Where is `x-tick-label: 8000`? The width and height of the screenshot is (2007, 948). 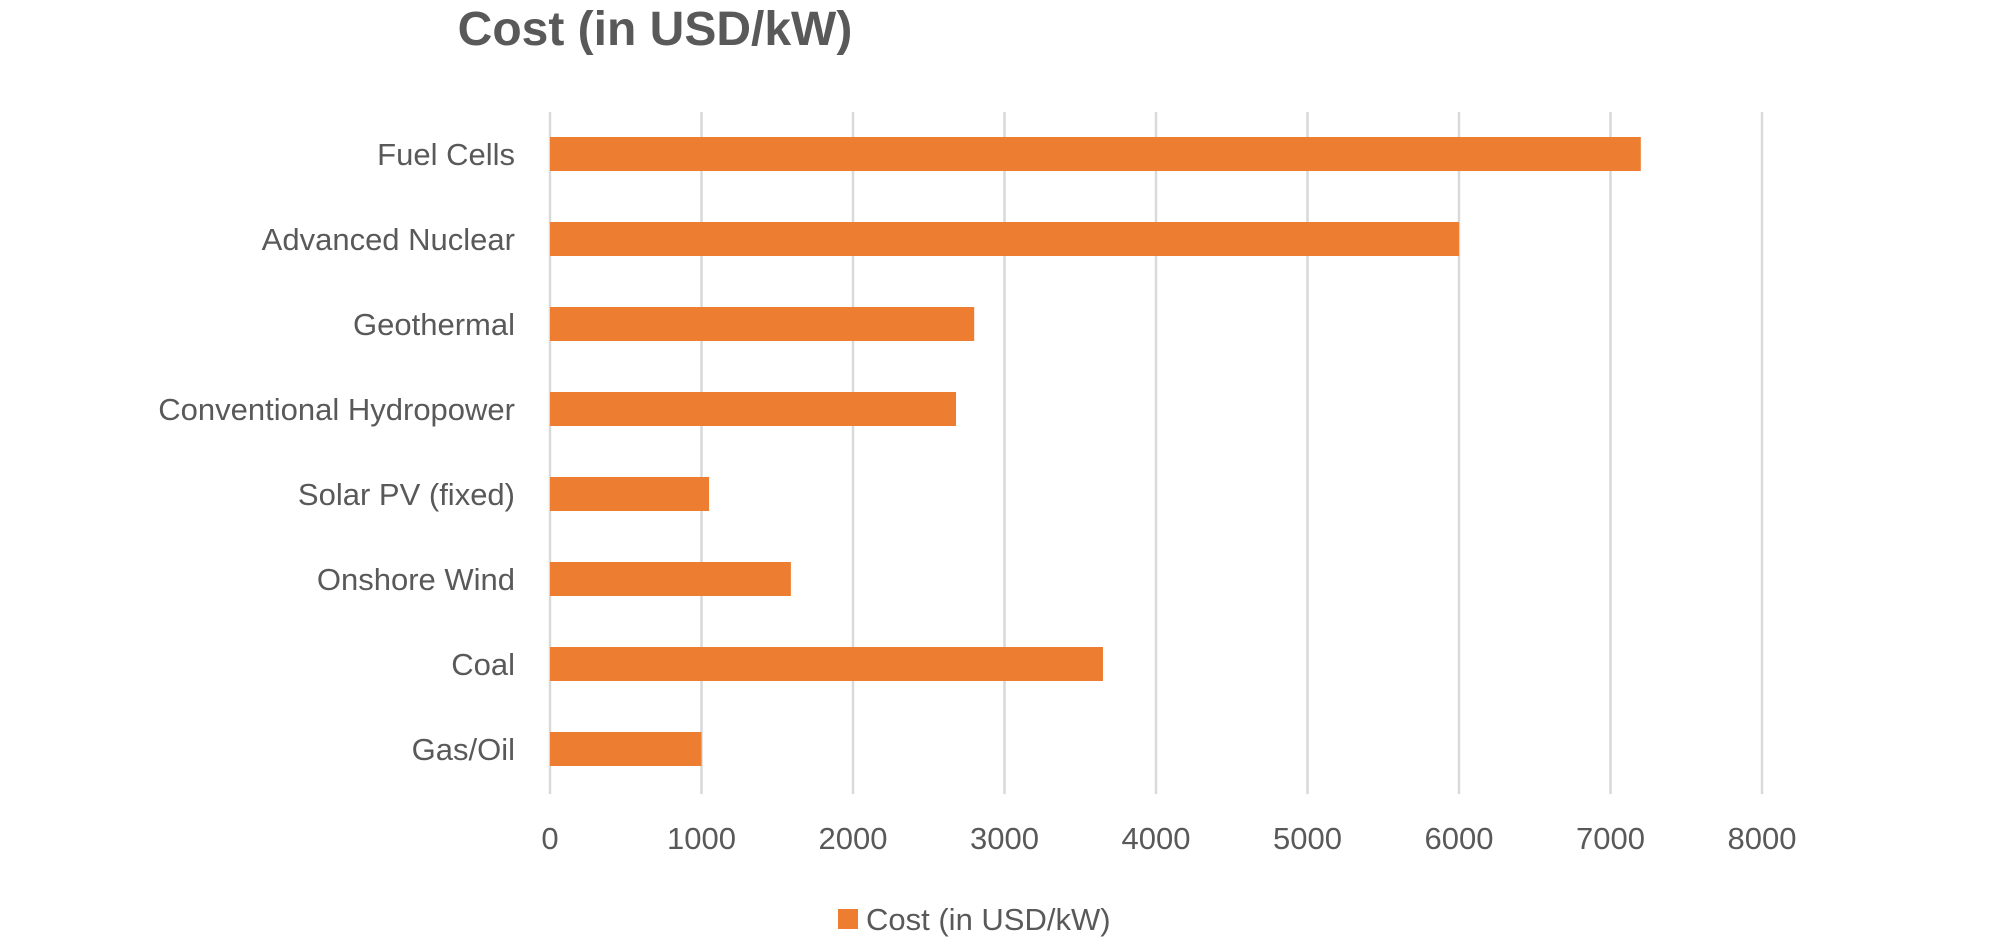
x-tick-label: 8000 is located at coordinates (1762, 838).